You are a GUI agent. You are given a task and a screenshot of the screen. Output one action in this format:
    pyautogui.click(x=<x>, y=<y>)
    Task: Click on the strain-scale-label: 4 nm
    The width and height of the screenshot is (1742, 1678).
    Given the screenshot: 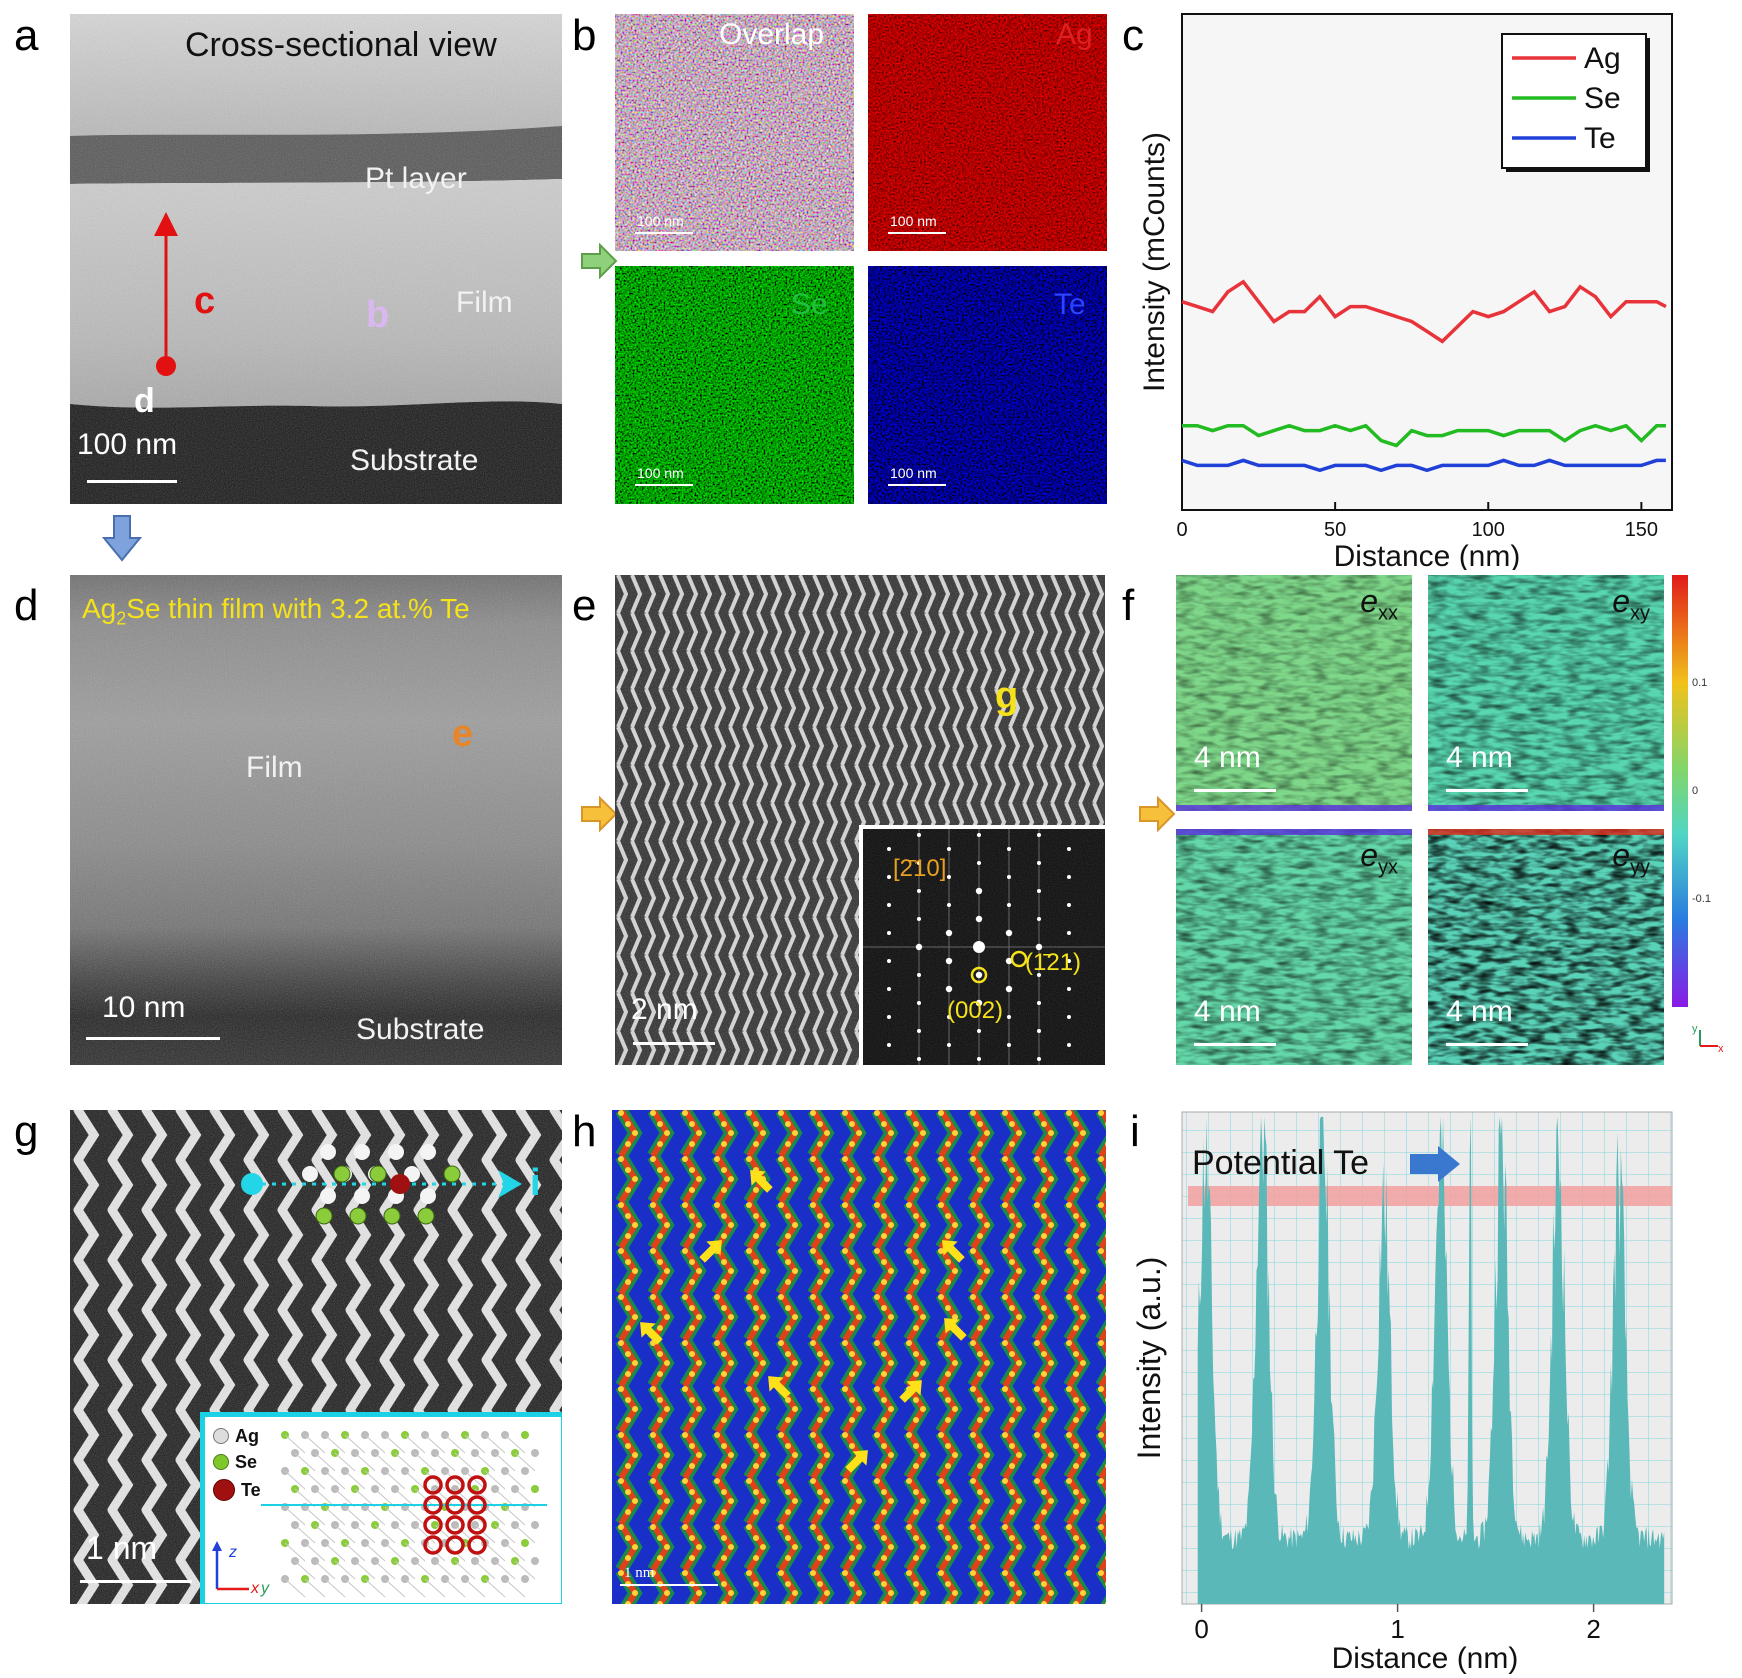 What is the action you would take?
    pyautogui.click(x=1479, y=1011)
    